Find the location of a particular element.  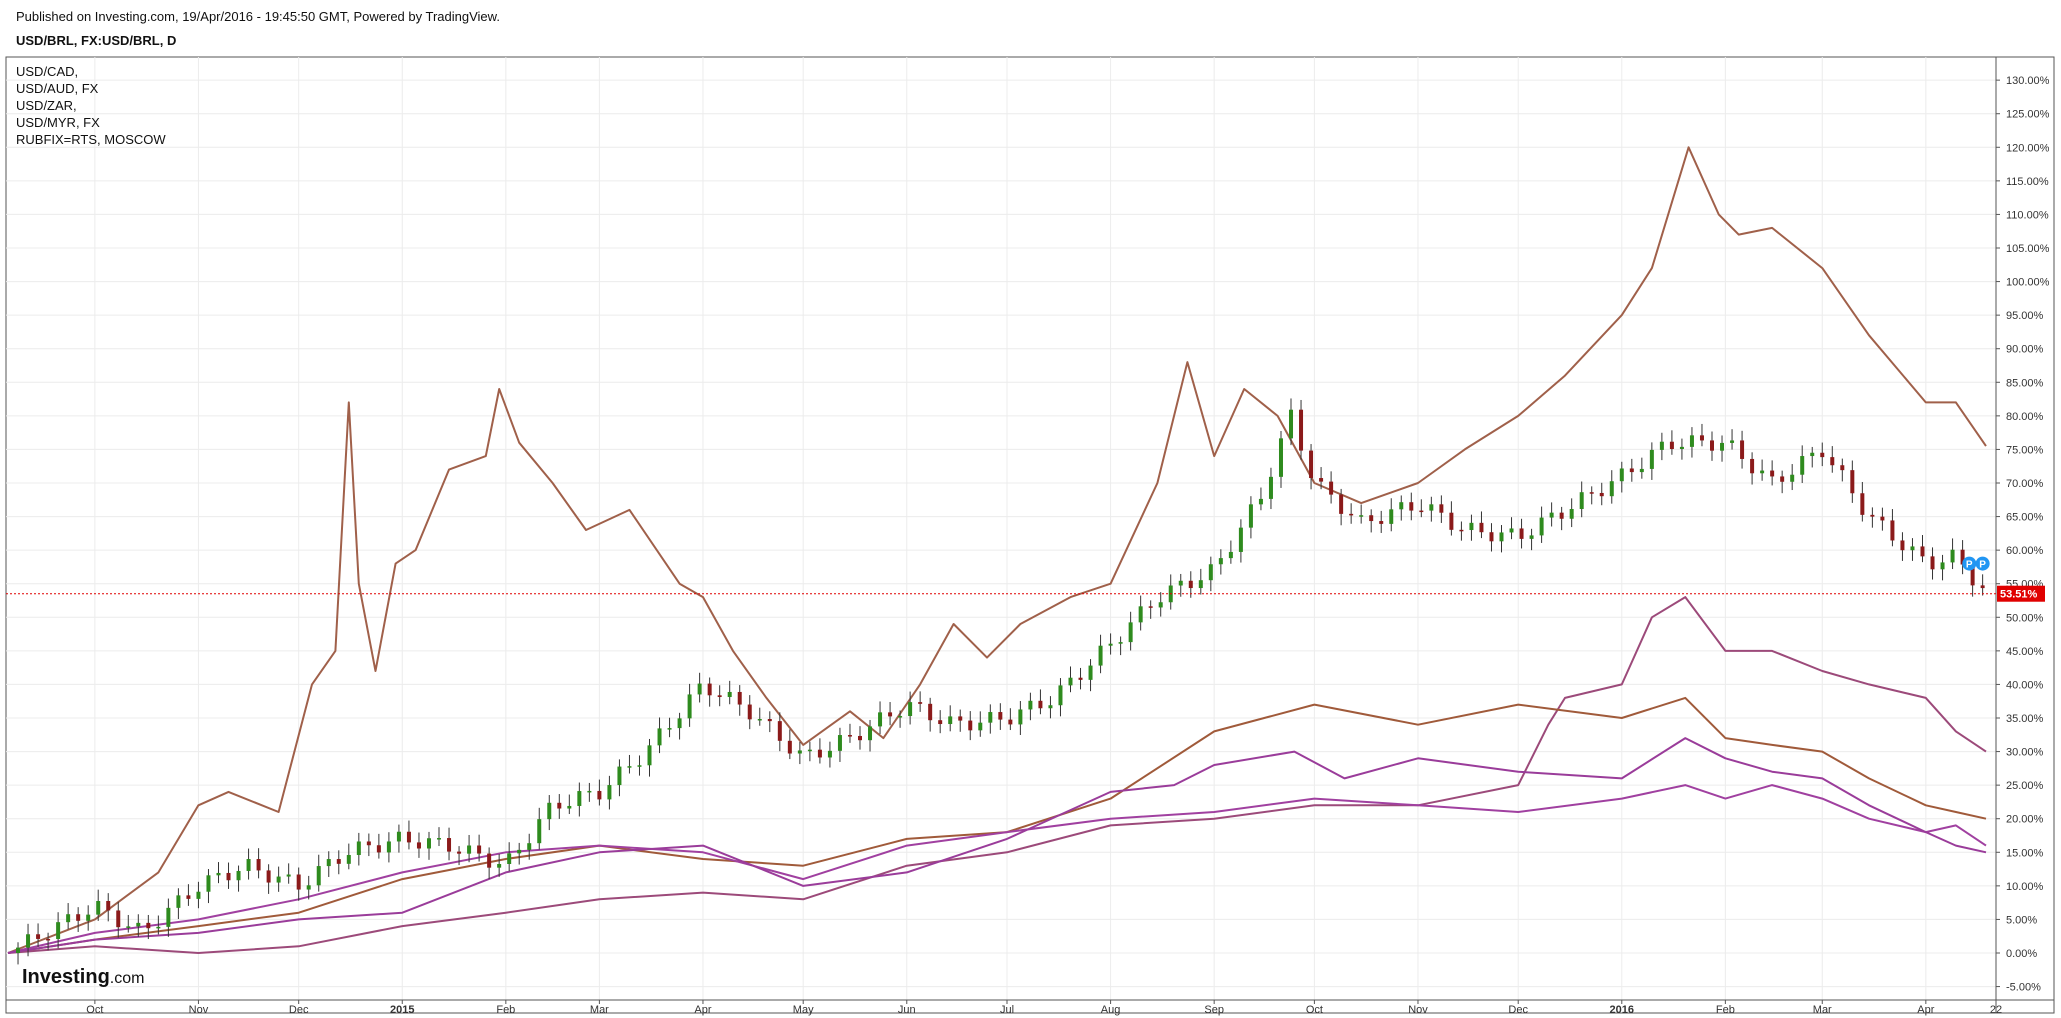

last-price-badge is located at coordinates (2021, 593).